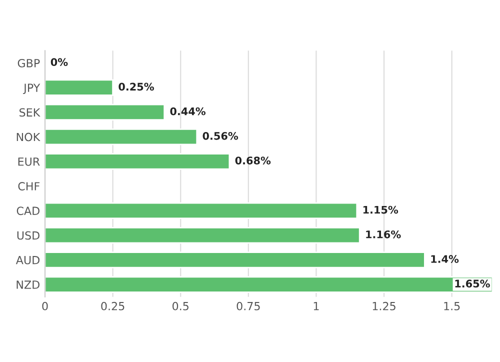 The height and width of the screenshot is (362, 500). What do you see at coordinates (253, 160) in the screenshot?
I see `data-label: 0.68%` at bounding box center [253, 160].